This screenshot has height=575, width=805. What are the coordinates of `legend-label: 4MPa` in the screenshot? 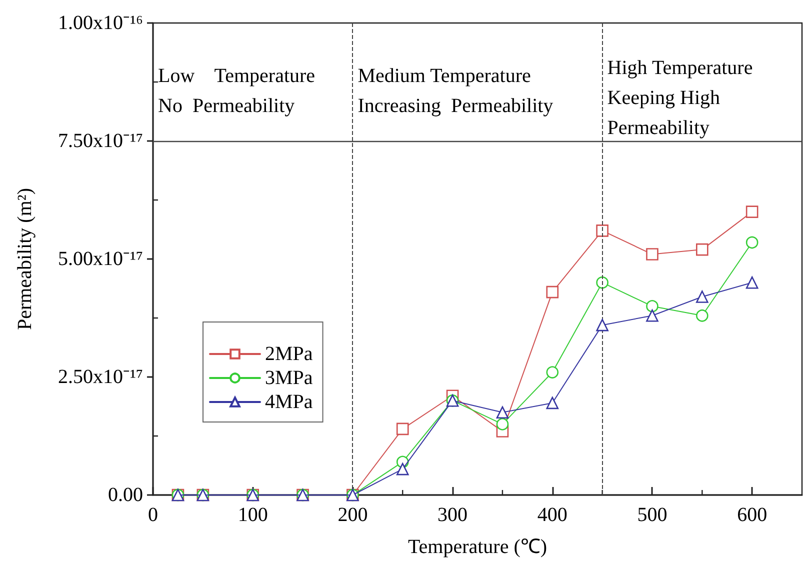 It's located at (289, 402).